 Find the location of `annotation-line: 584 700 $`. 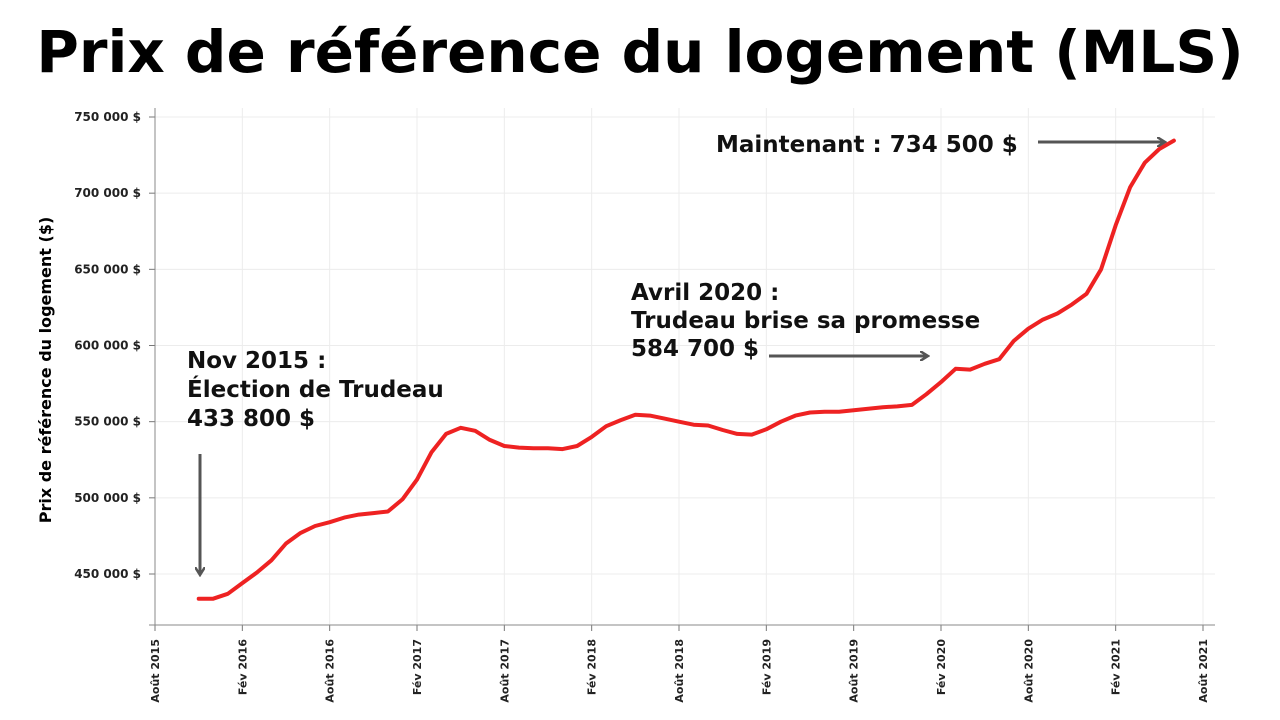

annotation-line: 584 700 $ is located at coordinates (695, 349).